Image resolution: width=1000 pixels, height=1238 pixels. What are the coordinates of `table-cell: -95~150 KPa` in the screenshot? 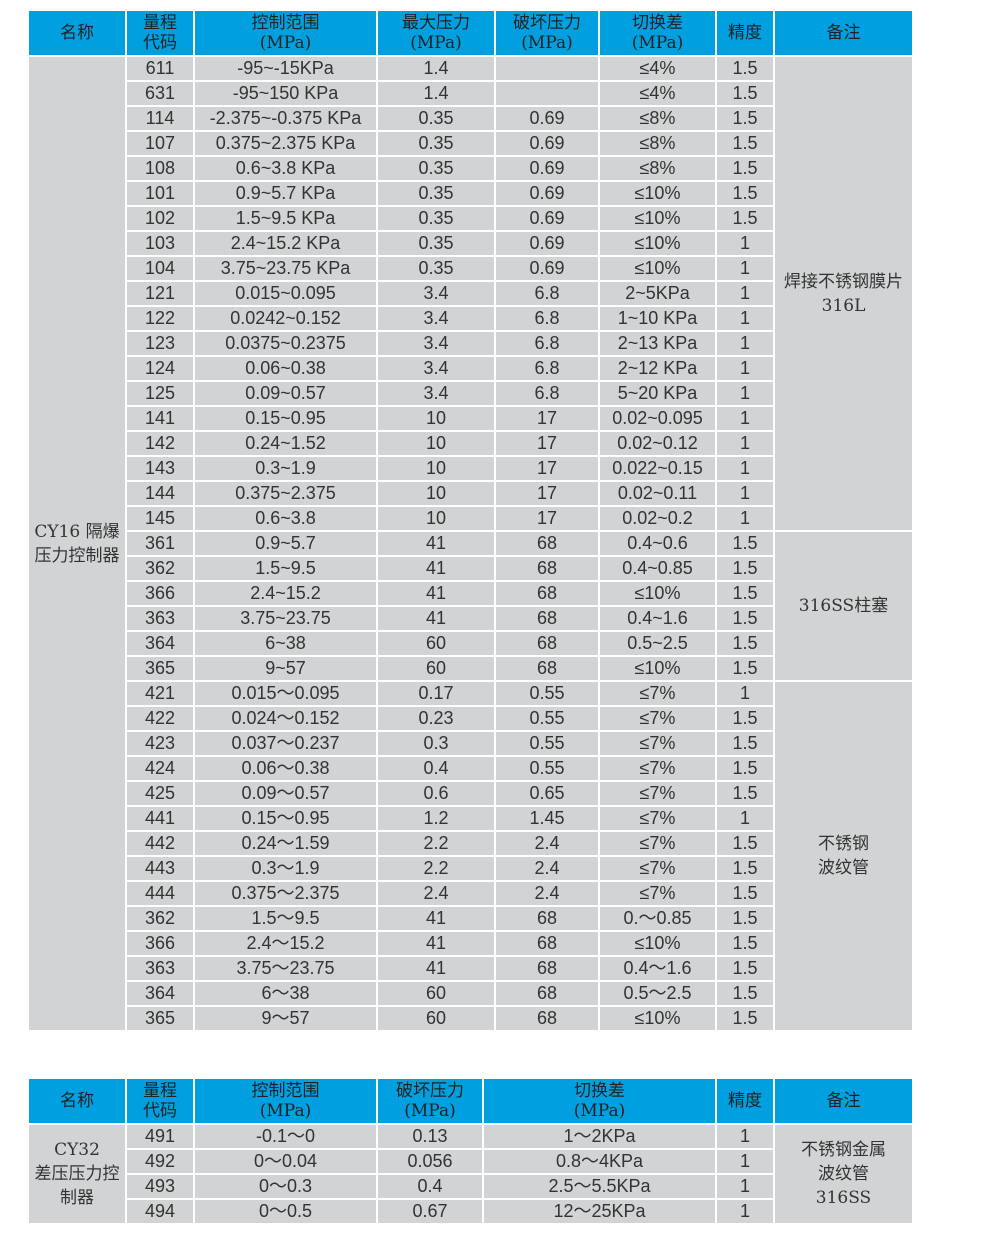 It's located at (285, 93).